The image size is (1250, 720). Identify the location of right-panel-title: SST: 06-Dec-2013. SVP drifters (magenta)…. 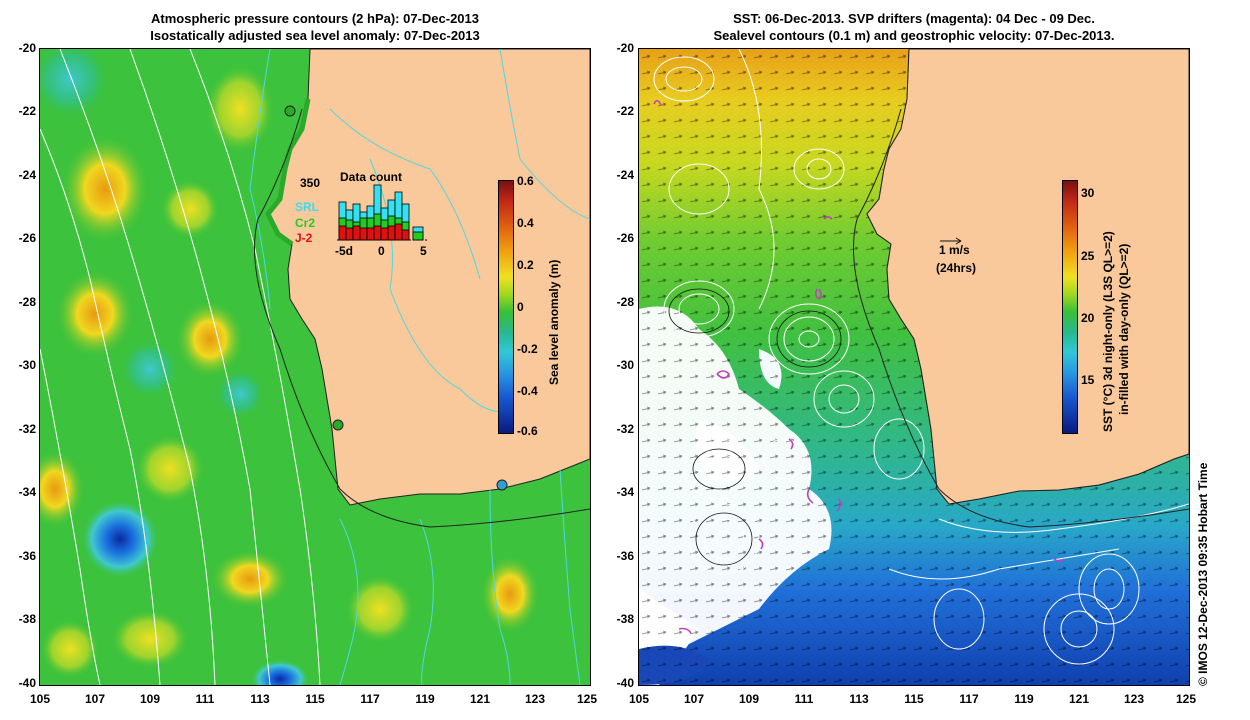
(914, 27).